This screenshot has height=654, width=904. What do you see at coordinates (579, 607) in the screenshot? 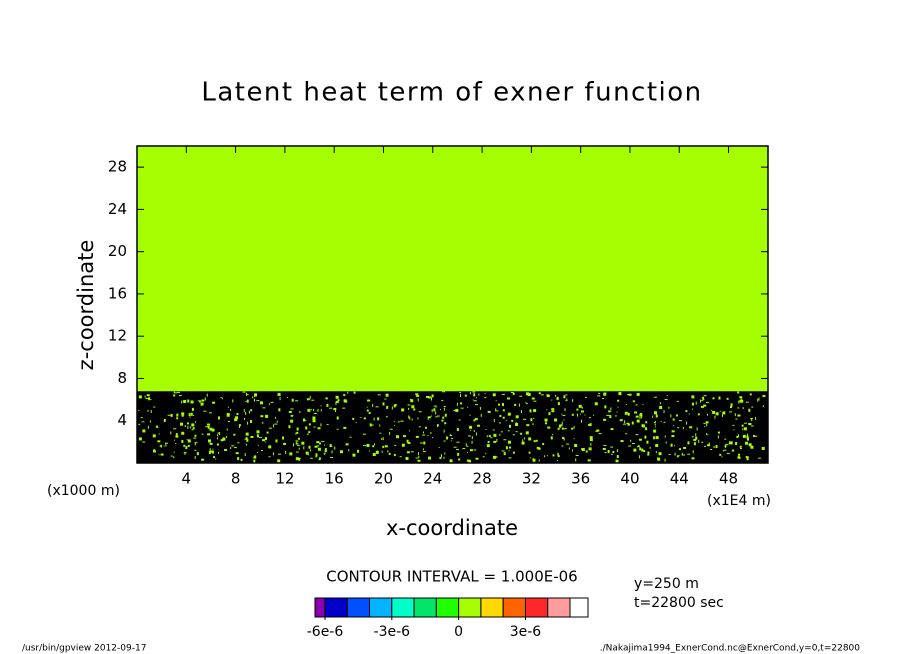
I see `colorbar-box` at bounding box center [579, 607].